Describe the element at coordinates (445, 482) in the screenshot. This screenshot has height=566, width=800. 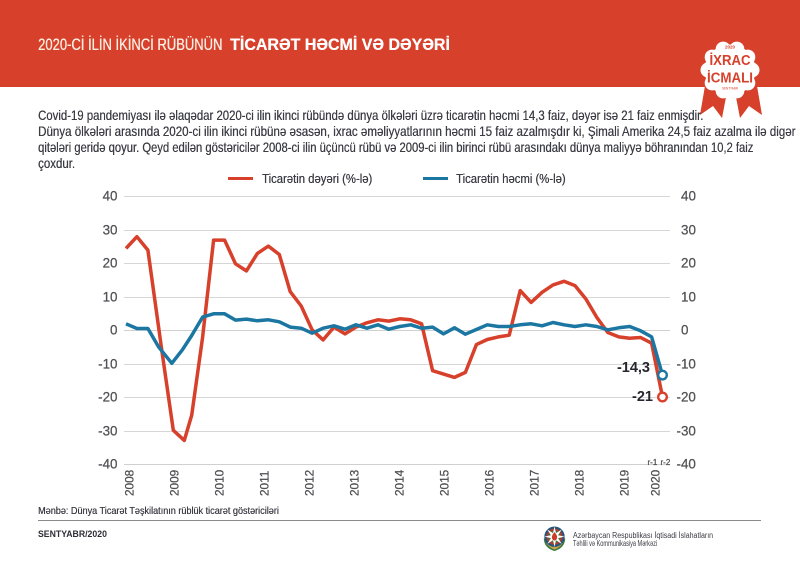
I see `svg-text: 2015` at that location.